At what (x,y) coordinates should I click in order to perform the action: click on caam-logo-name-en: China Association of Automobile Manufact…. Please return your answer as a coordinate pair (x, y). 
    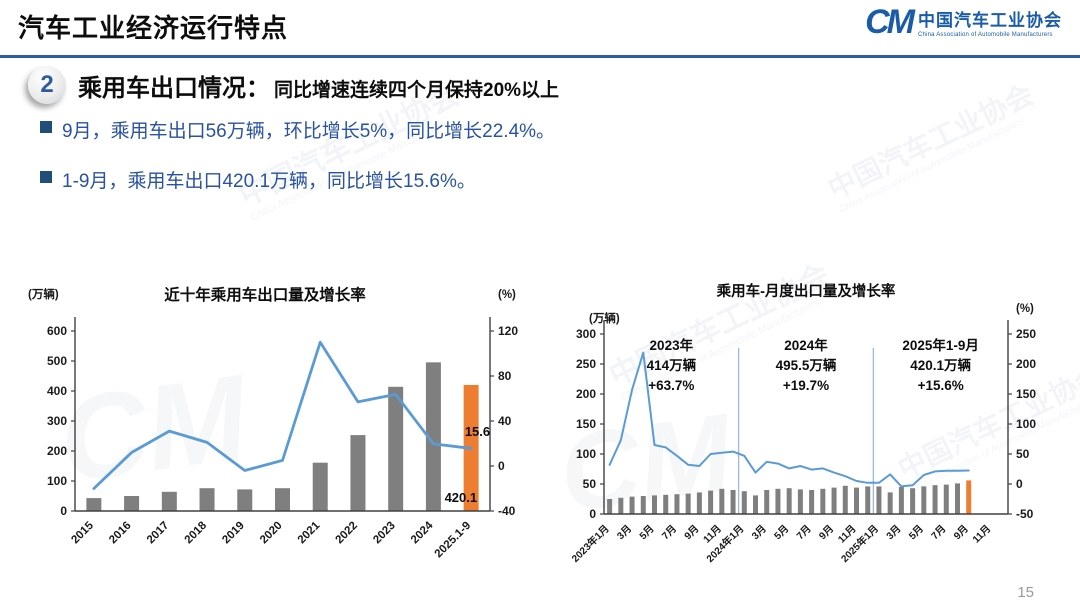
    Looking at the image, I should click on (985, 35).